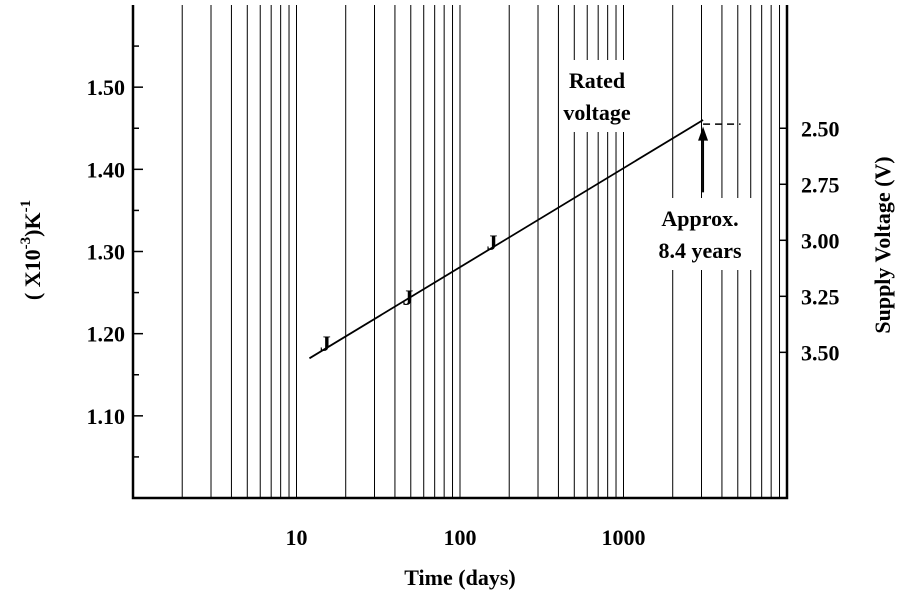 Image resolution: width=901 pixels, height=603 pixels. Describe the element at coordinates (106, 169) in the screenshot. I see `y-tick-label: 1.40` at that location.